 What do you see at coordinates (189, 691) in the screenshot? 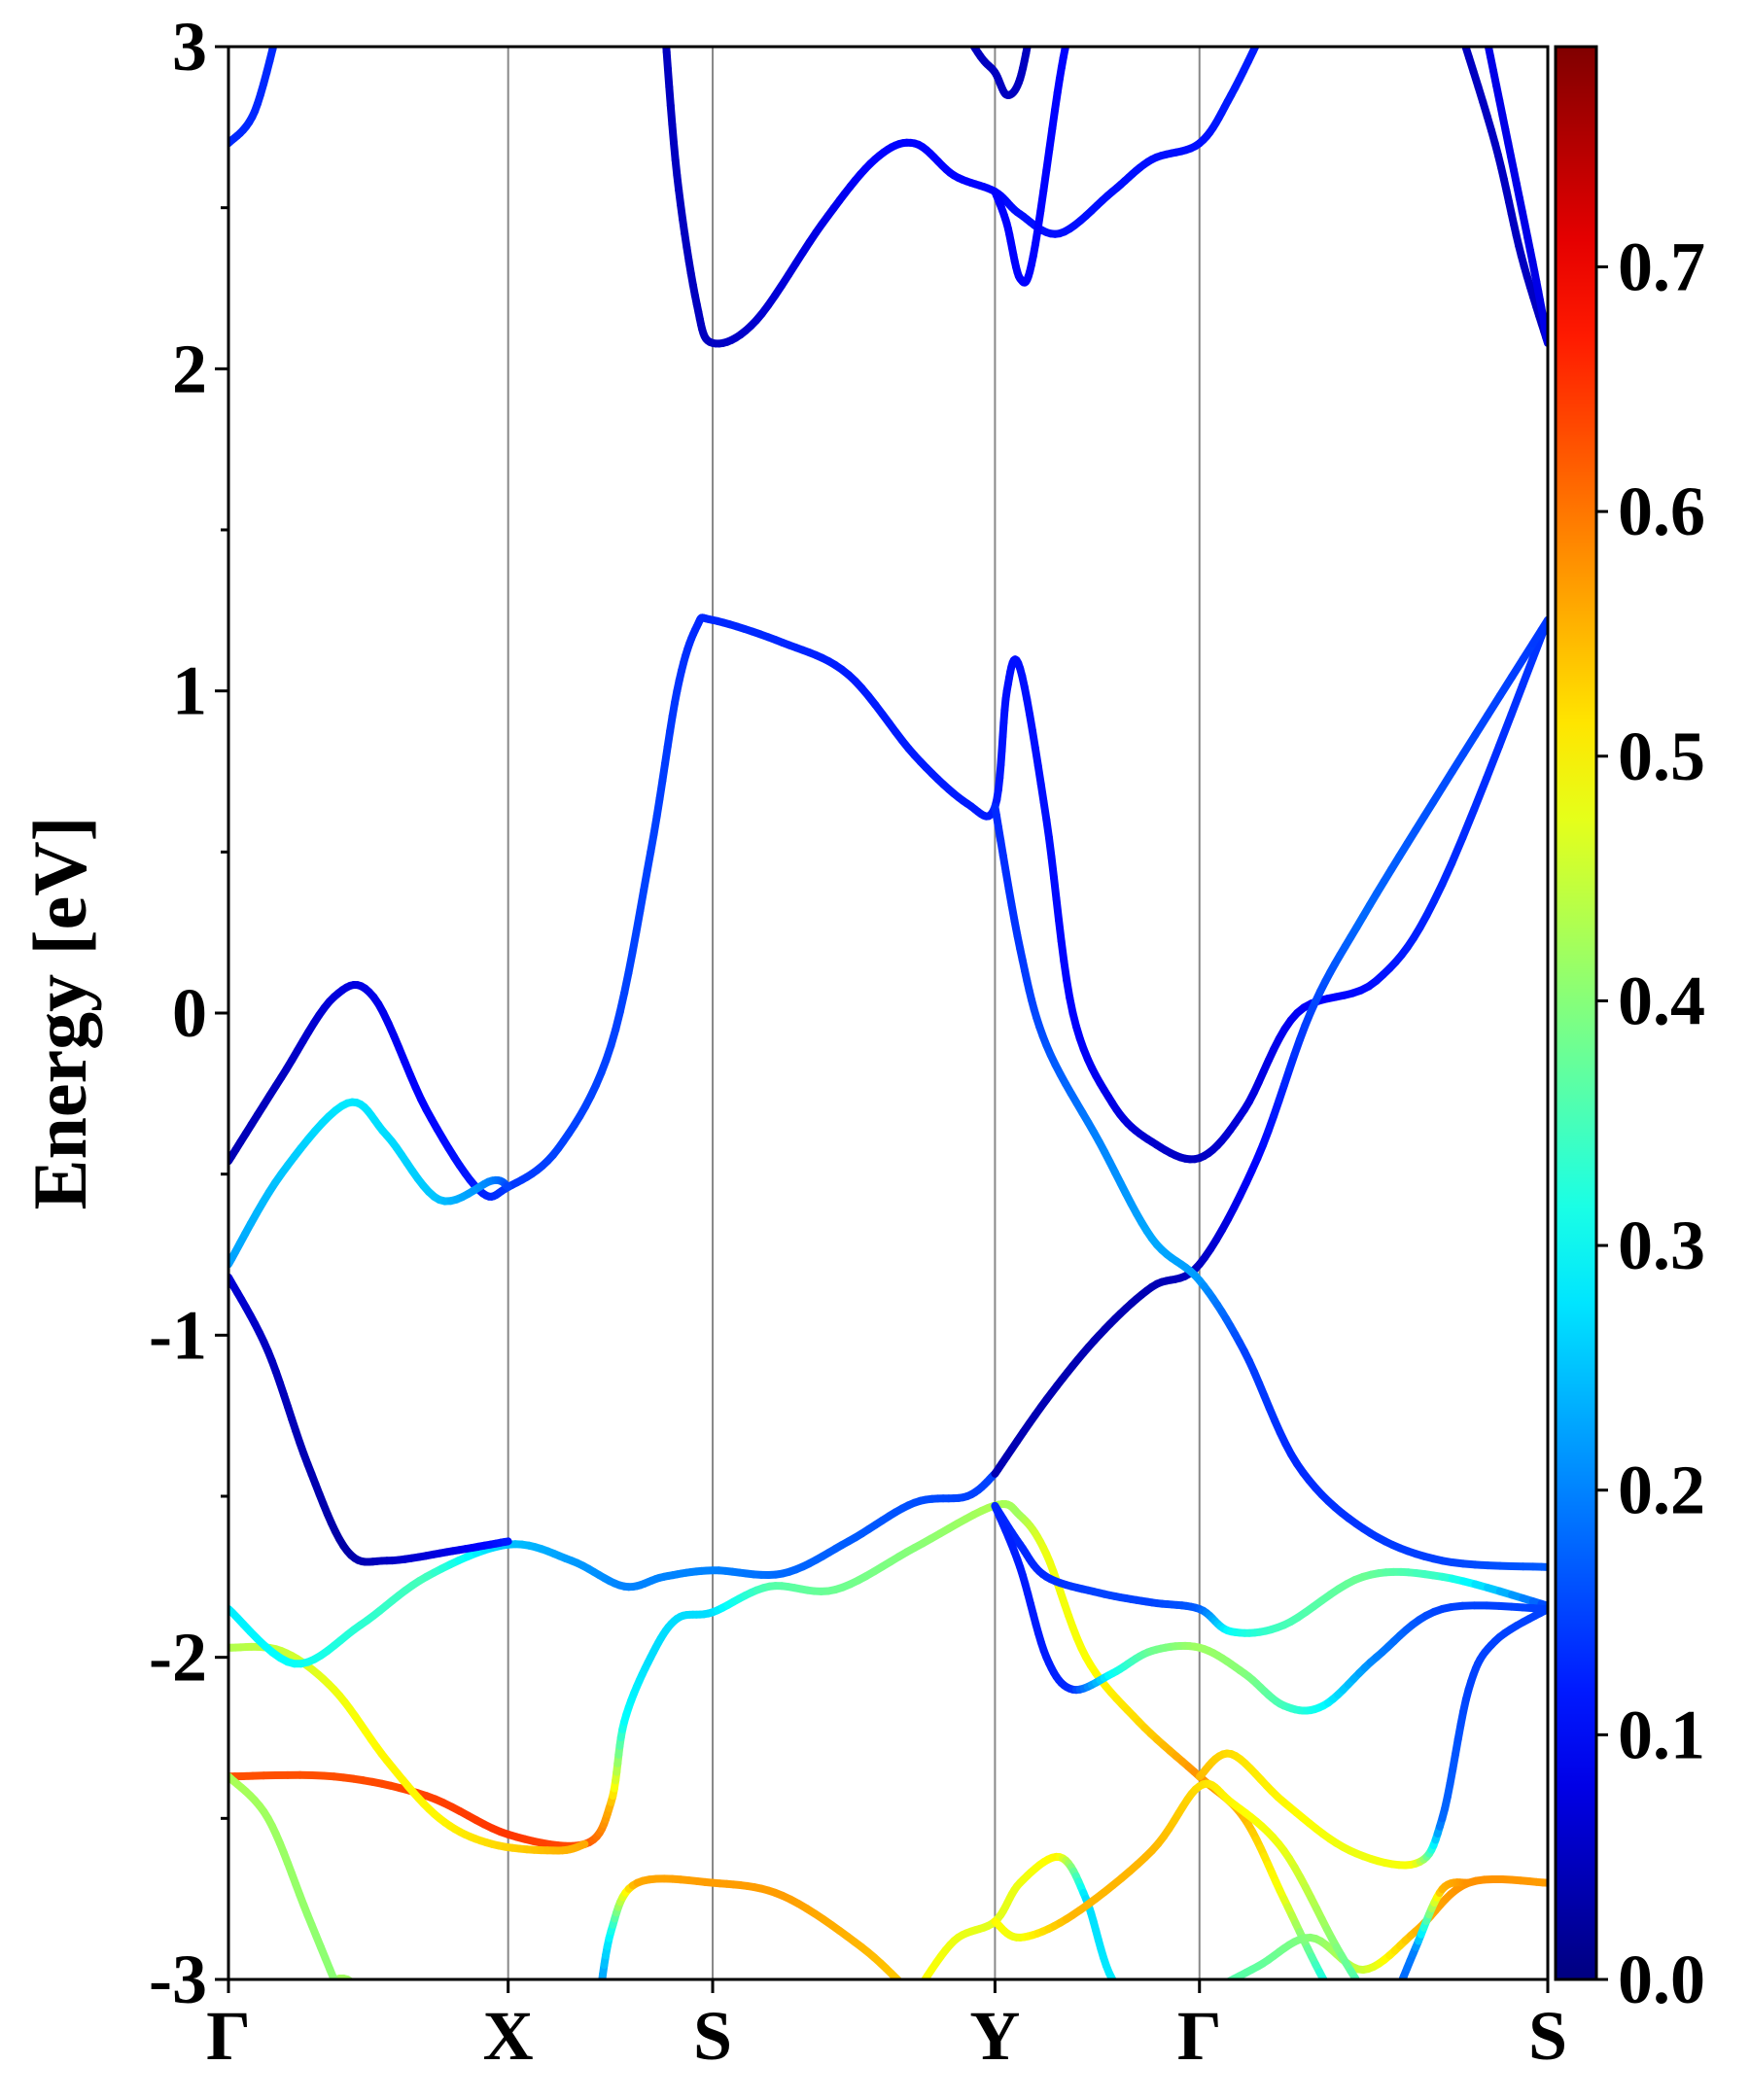
I see `y-tick-label: 1` at bounding box center [189, 691].